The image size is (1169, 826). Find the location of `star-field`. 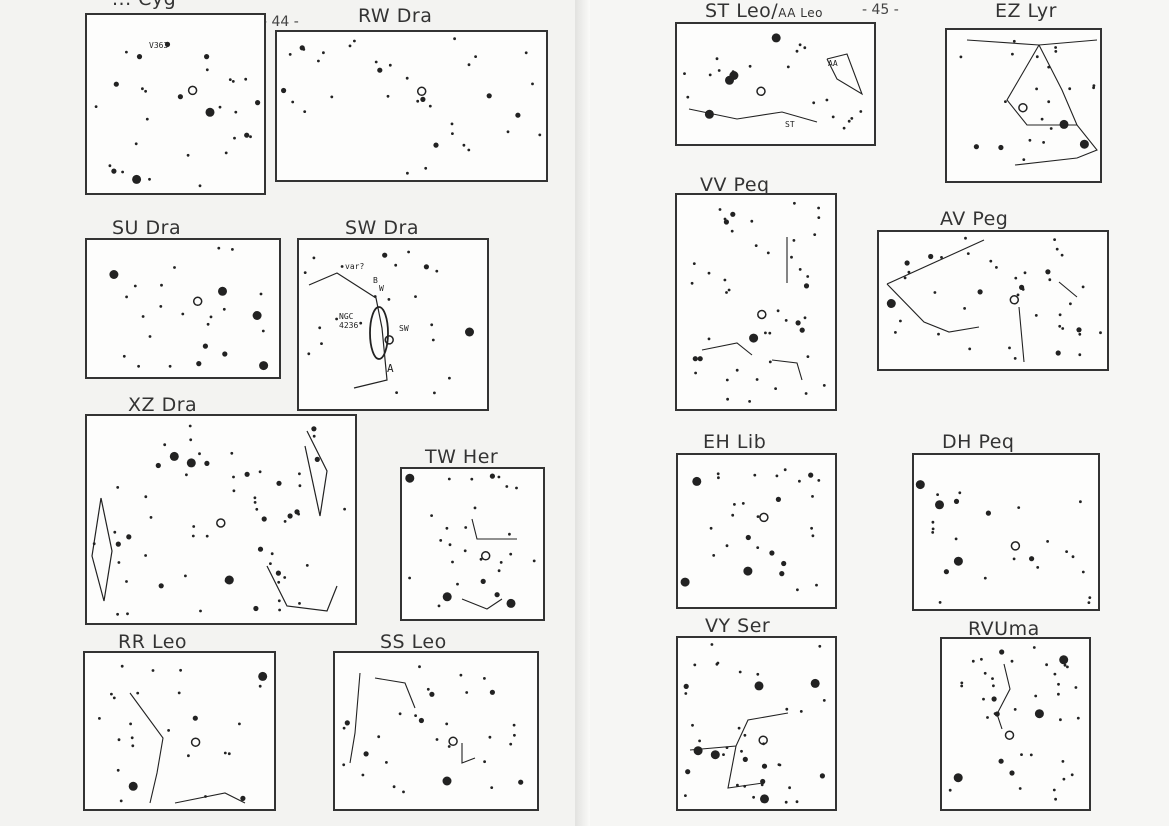

star-field is located at coordinates (411, 106).